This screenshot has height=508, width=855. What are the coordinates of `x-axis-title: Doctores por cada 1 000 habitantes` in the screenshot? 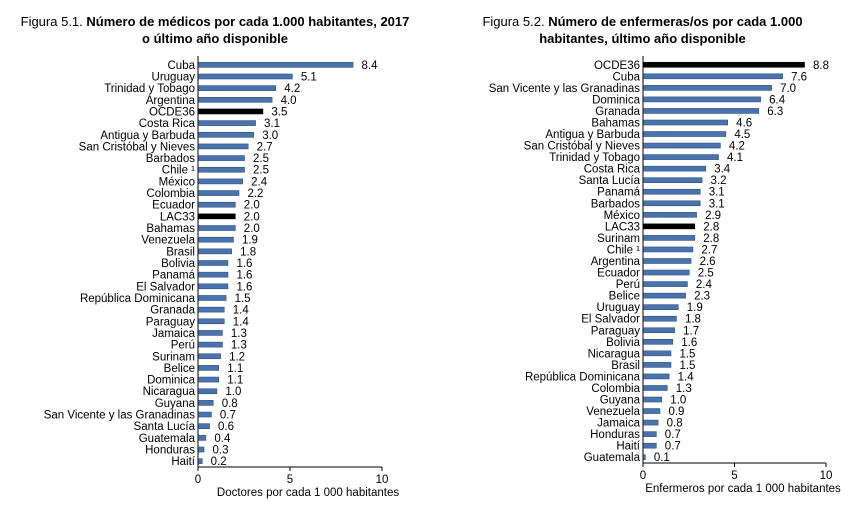 It's located at (308, 493).